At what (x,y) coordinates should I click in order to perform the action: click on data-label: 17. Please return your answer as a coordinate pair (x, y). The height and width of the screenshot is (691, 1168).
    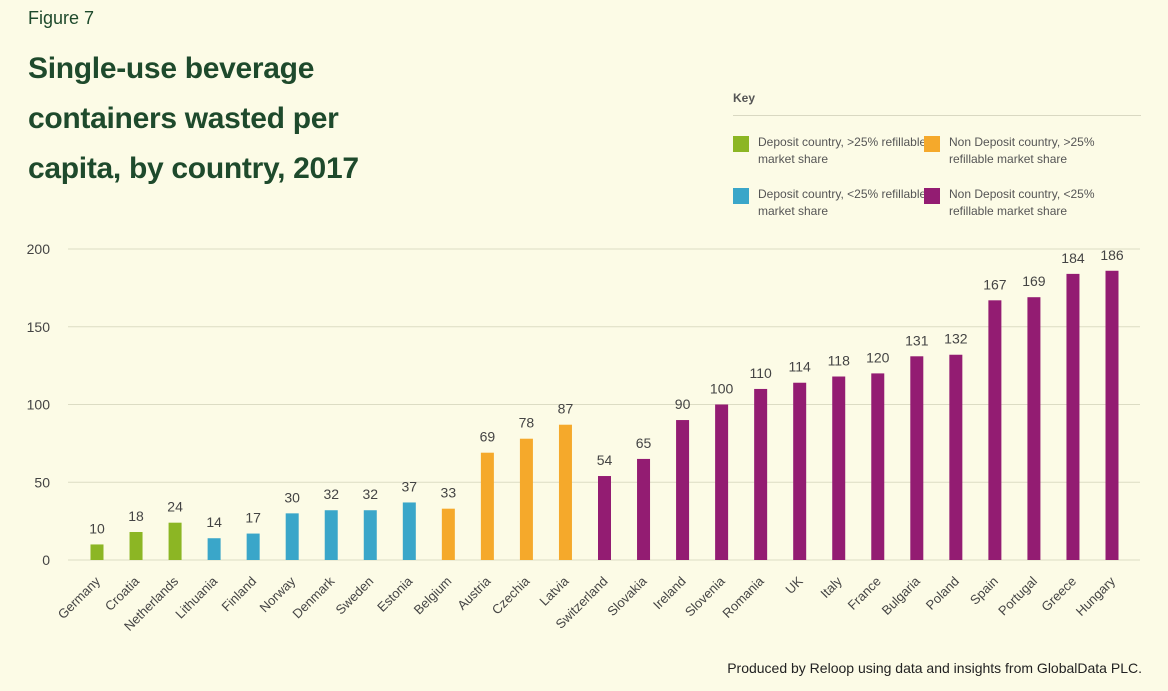
    Looking at the image, I should click on (253, 518).